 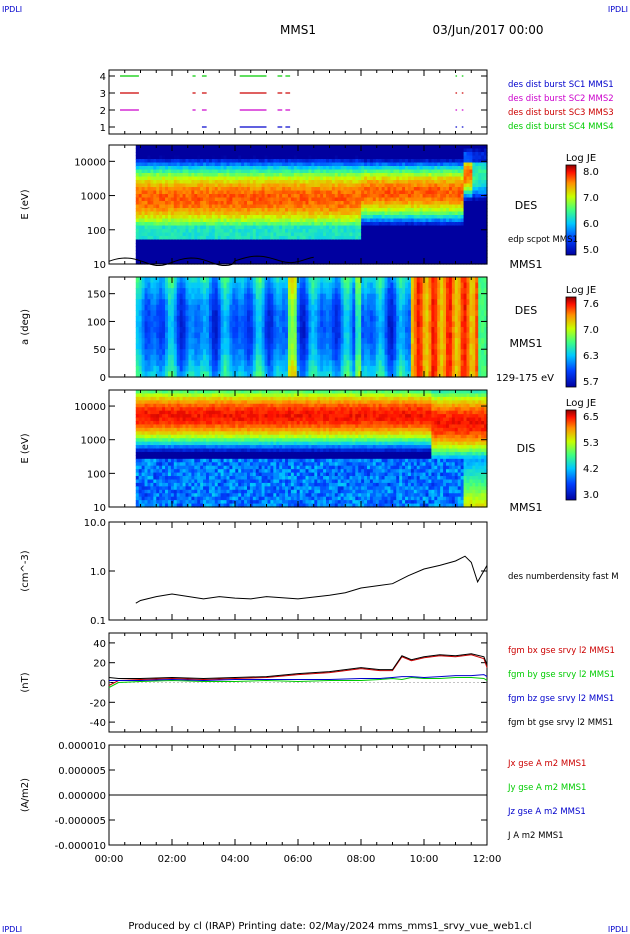 What do you see at coordinates (298, 102) in the screenshot?
I see `panel-frame` at bounding box center [298, 102].